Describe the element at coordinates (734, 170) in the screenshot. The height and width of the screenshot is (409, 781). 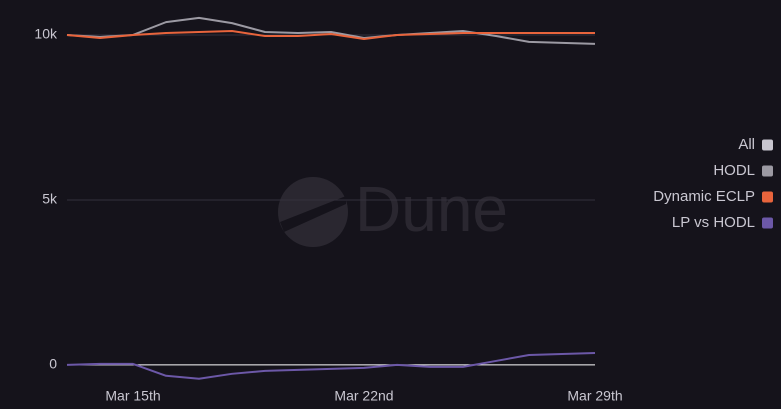
I see `legend-label: HODL` at that location.